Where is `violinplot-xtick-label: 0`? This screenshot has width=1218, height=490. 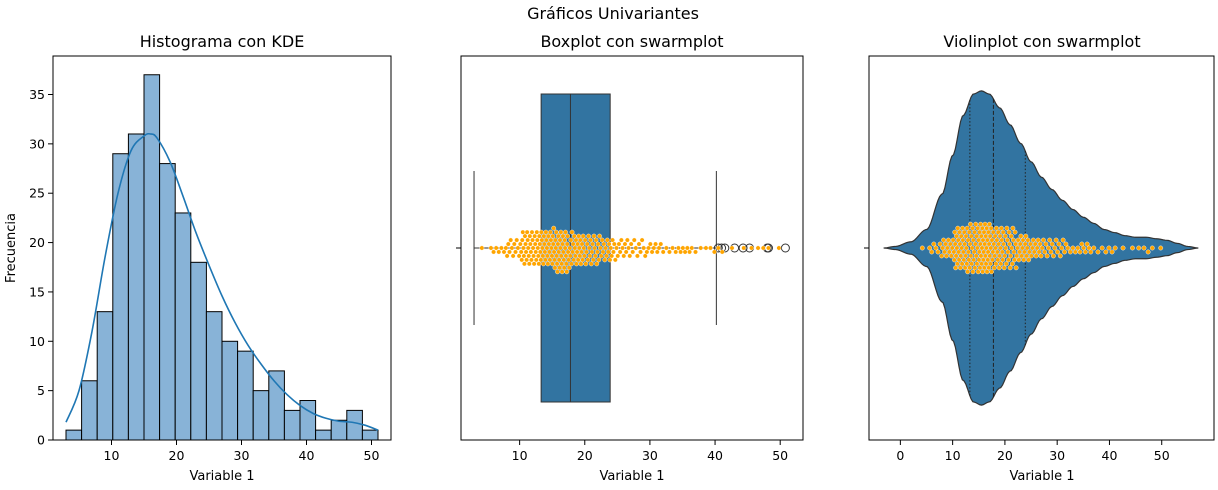
violinplot-xtick-label: 0 is located at coordinates (900, 455).